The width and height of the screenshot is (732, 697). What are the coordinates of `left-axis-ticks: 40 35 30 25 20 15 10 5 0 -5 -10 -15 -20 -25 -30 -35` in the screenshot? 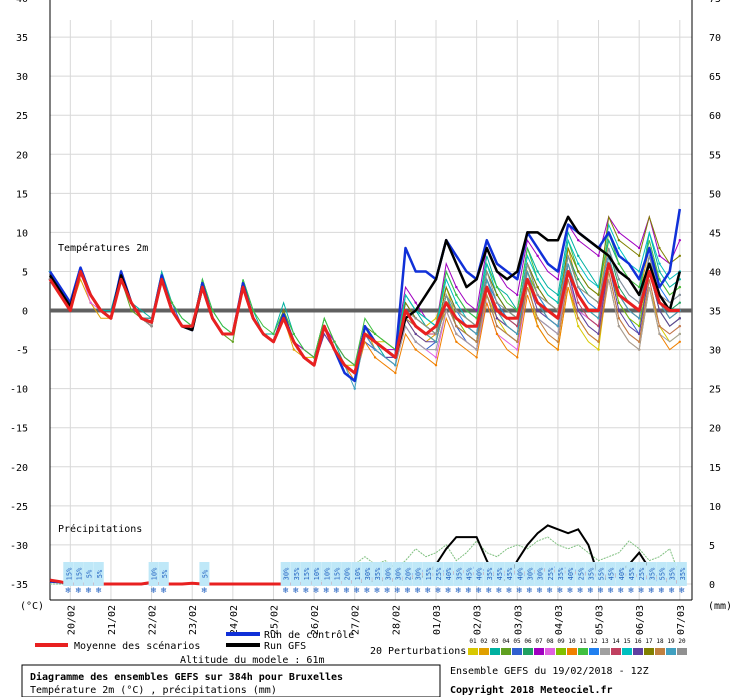 It's located at (19, 295).